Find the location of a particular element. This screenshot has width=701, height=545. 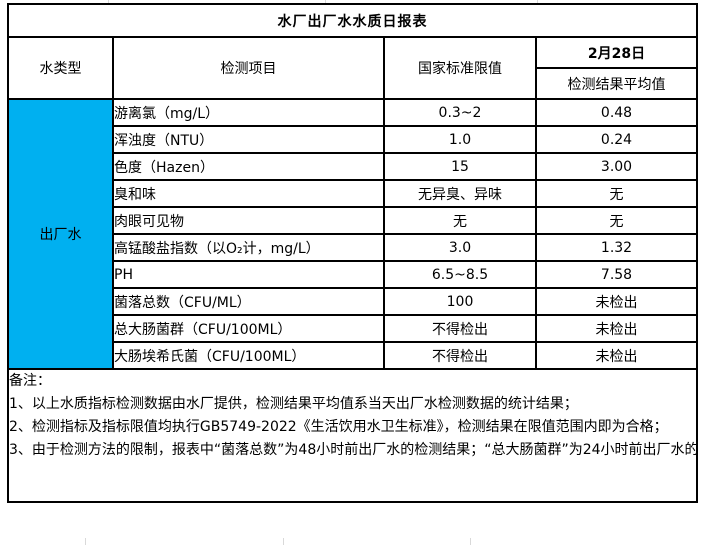

table-row: 高锰酸盐指数（以O₂计，mg/L） 3.0 1.32 is located at coordinates (353, 247).